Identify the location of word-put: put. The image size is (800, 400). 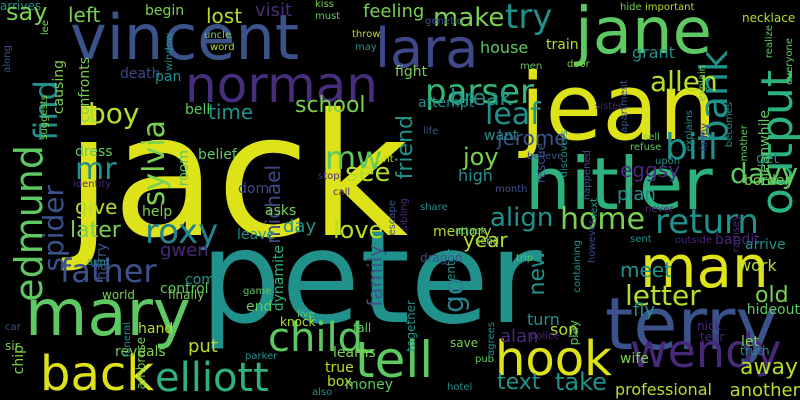
(203, 346).